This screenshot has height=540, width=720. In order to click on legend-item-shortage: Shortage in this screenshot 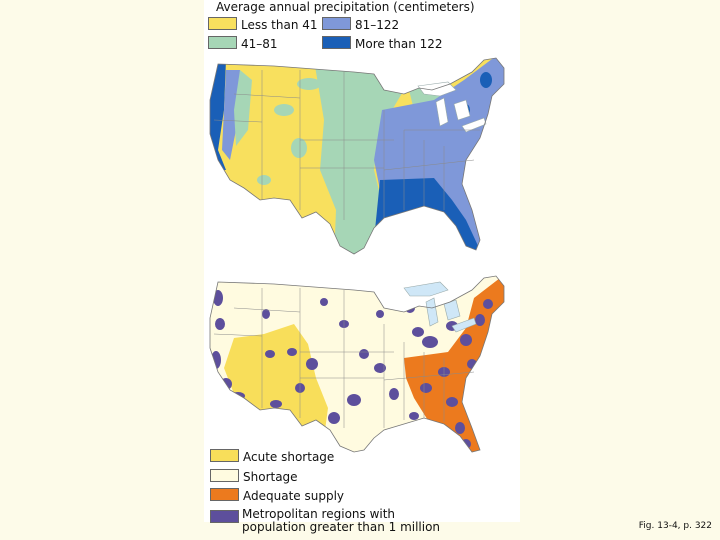, I will do `click(254, 476)`.